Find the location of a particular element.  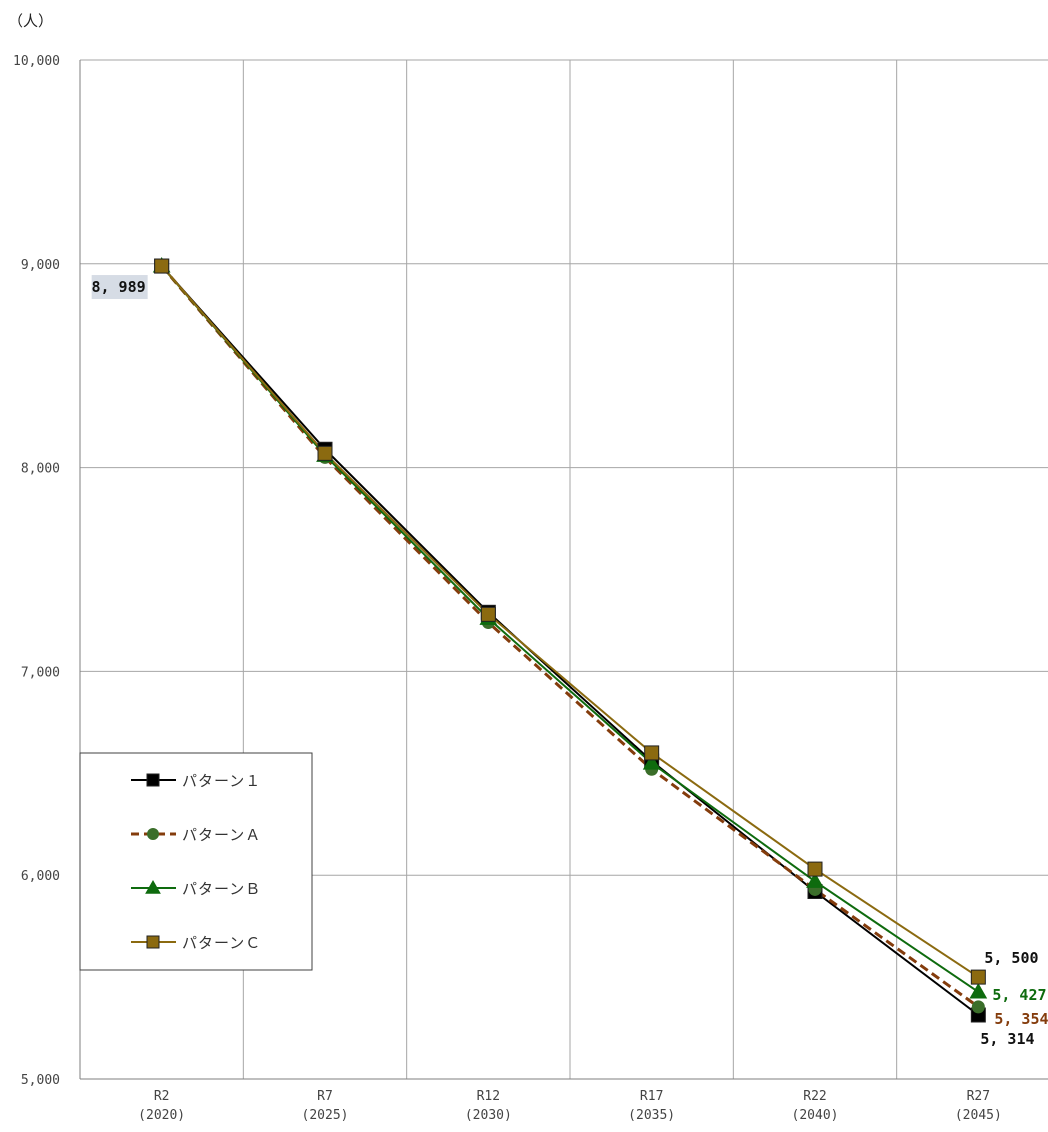

legend: パターン１ パターンＡ パターンＢ パターンＣ is located at coordinates (196, 861).